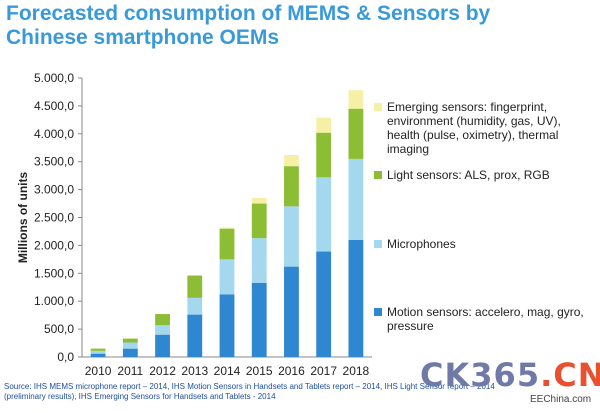 The height and width of the screenshot is (413, 600). Describe the element at coordinates (324, 214) in the screenshot. I see `bar-segment-microphones-2017` at that location.